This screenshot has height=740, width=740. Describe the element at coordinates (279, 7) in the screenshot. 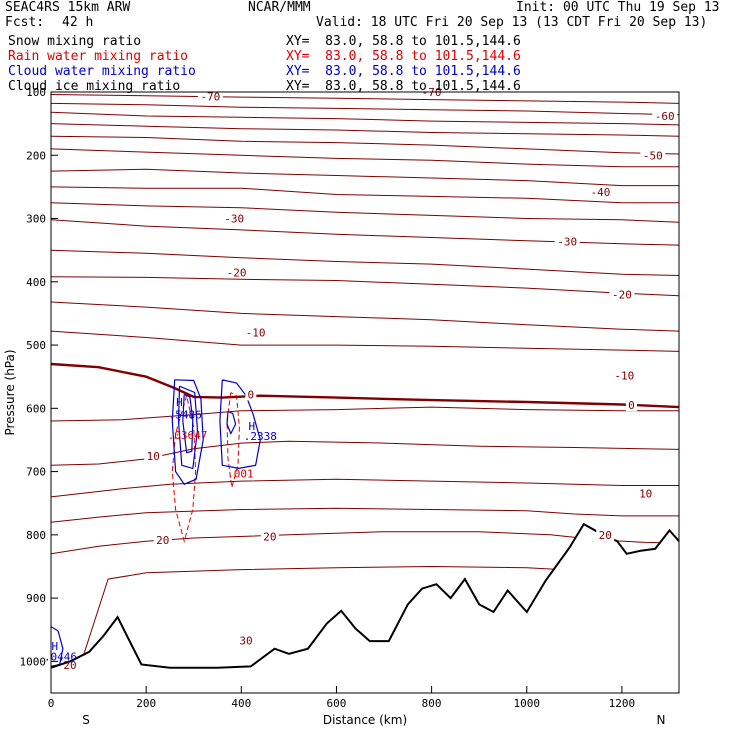

I see `org-label: NCAR/MMM` at that location.